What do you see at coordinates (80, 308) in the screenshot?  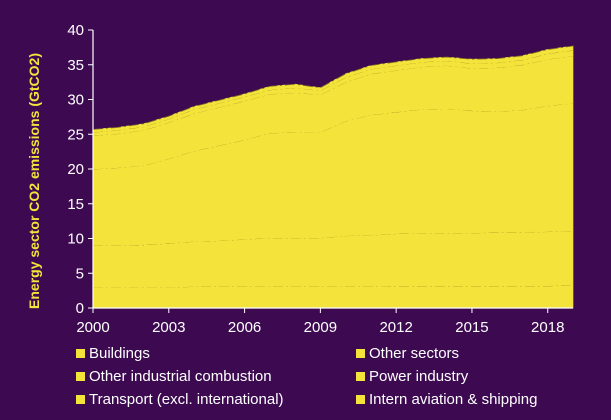 I see `y-tick-label: 0` at bounding box center [80, 308].